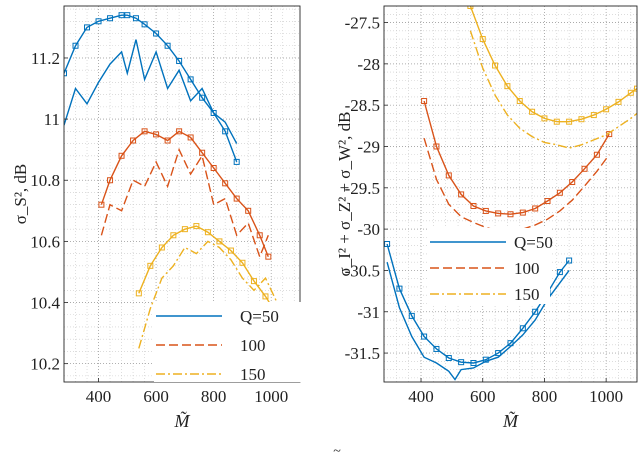 The height and width of the screenshot is (460, 640). Describe the element at coordinates (527, 294) in the screenshot. I see `legend-label: 150` at that location.